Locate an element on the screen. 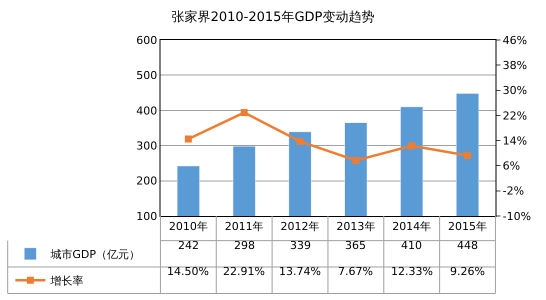 The image size is (546, 300). data-label: 365 is located at coordinates (355, 245).